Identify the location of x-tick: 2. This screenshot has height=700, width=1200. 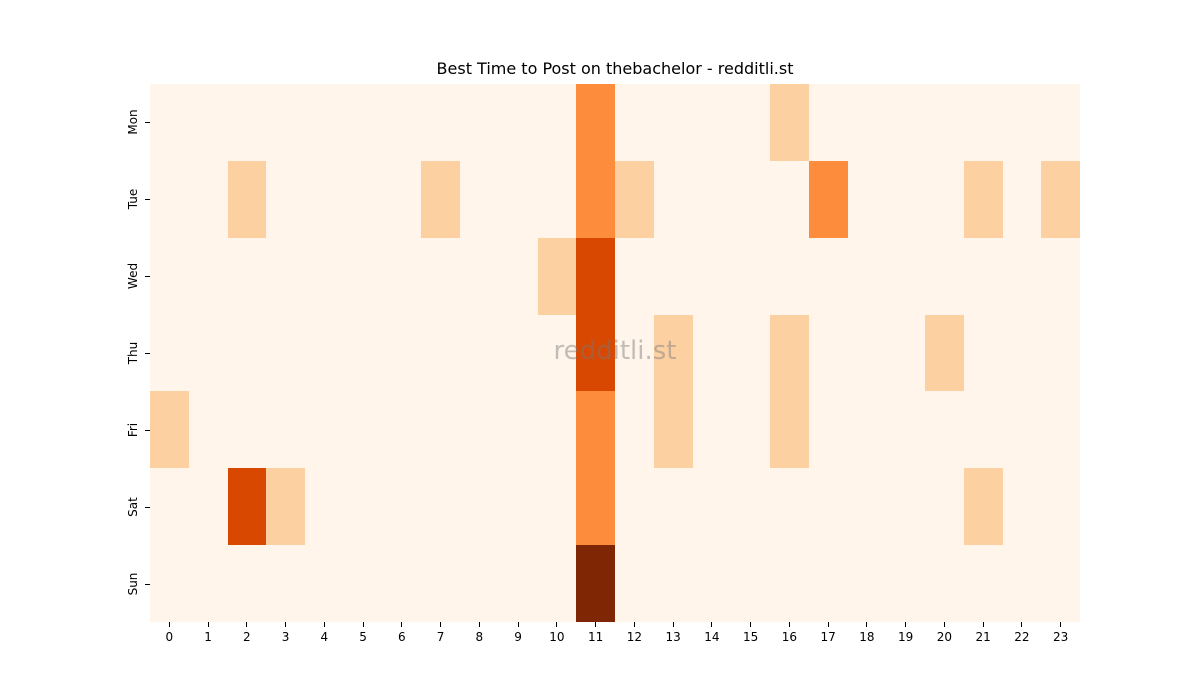
(247, 633).